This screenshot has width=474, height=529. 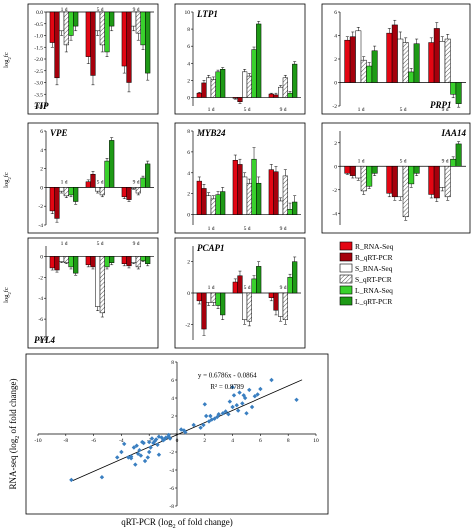 I want to click on y-tick-label: -2.5, so click(x=38, y=72).